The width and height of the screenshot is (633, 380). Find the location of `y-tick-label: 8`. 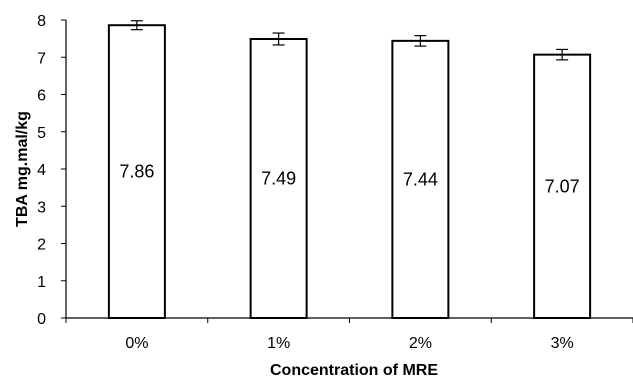

y-tick-label: 8 is located at coordinates (41, 21).